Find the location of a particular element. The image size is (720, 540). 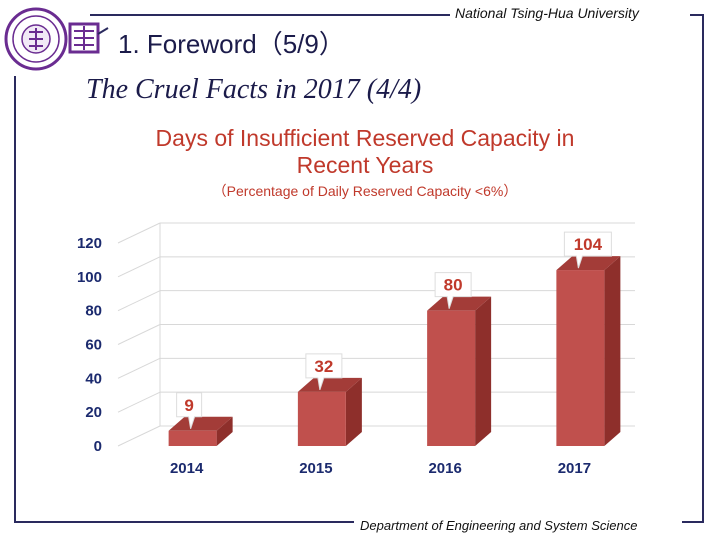

x-tick-label: 2016 is located at coordinates (444, 468).